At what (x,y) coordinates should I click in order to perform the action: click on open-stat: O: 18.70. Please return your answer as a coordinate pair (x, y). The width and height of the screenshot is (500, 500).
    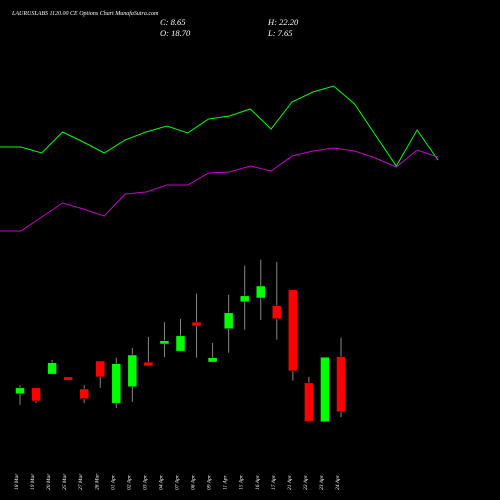
    Looking at the image, I should click on (175, 33).